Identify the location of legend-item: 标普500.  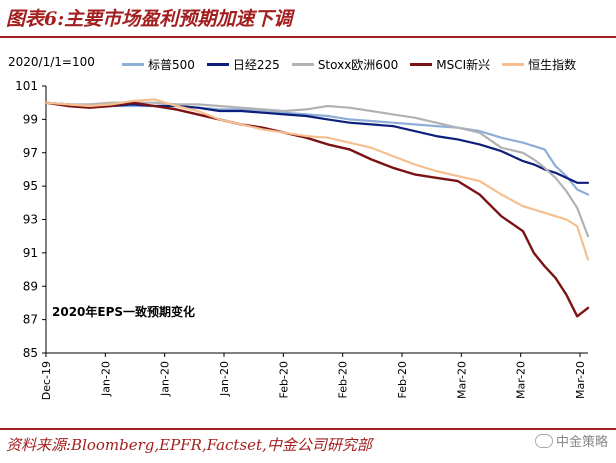
(158, 64).